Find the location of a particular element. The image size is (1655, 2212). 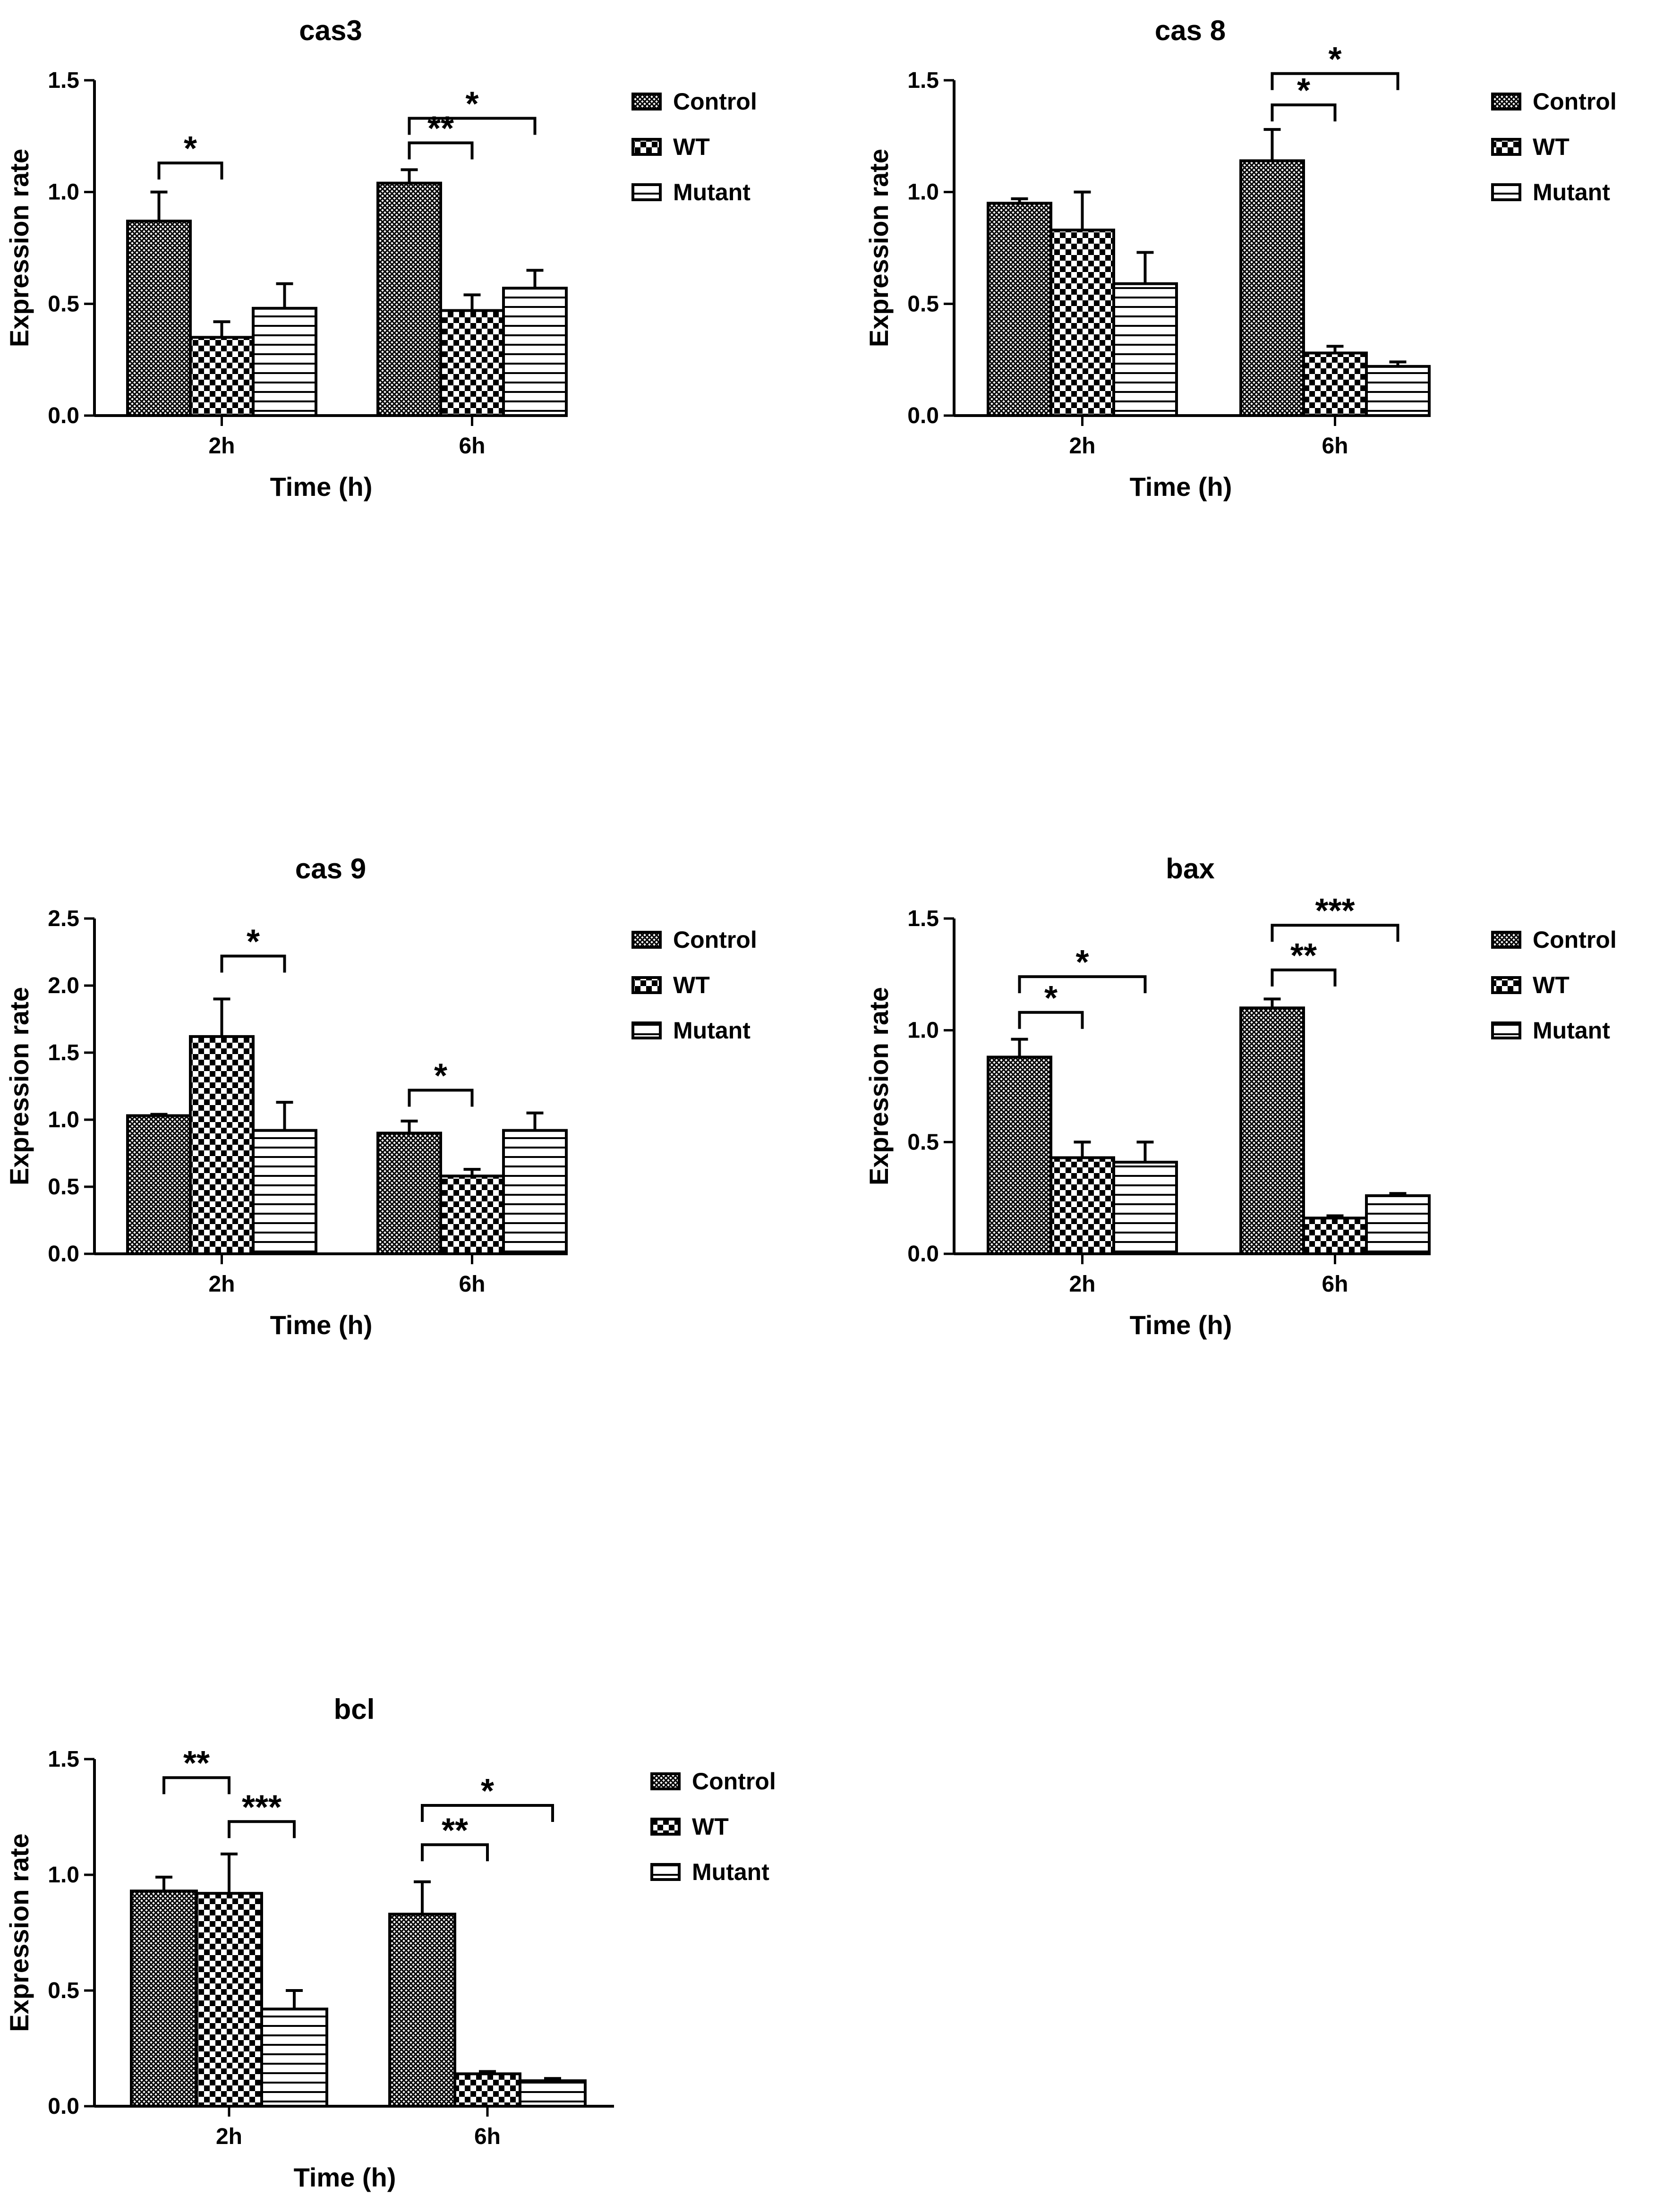

legend-label-wt: WT is located at coordinates (691, 985).